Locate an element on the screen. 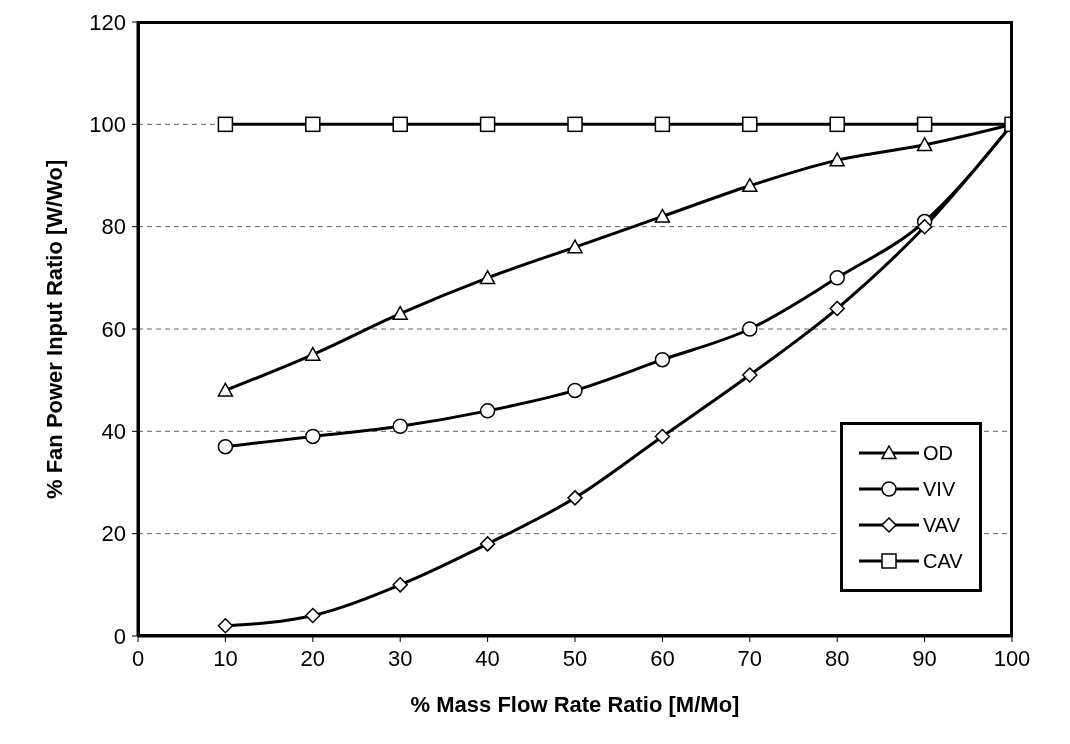 This screenshot has width=1070, height=744. legend-label: OD is located at coordinates (938, 453).